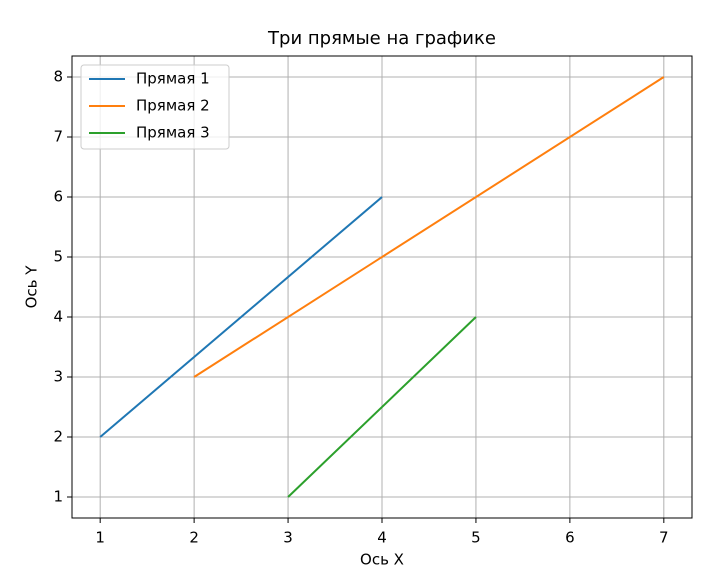 The width and height of the screenshot is (725, 566). I want to click on chart-title: Три прямые на графике, so click(381, 38).